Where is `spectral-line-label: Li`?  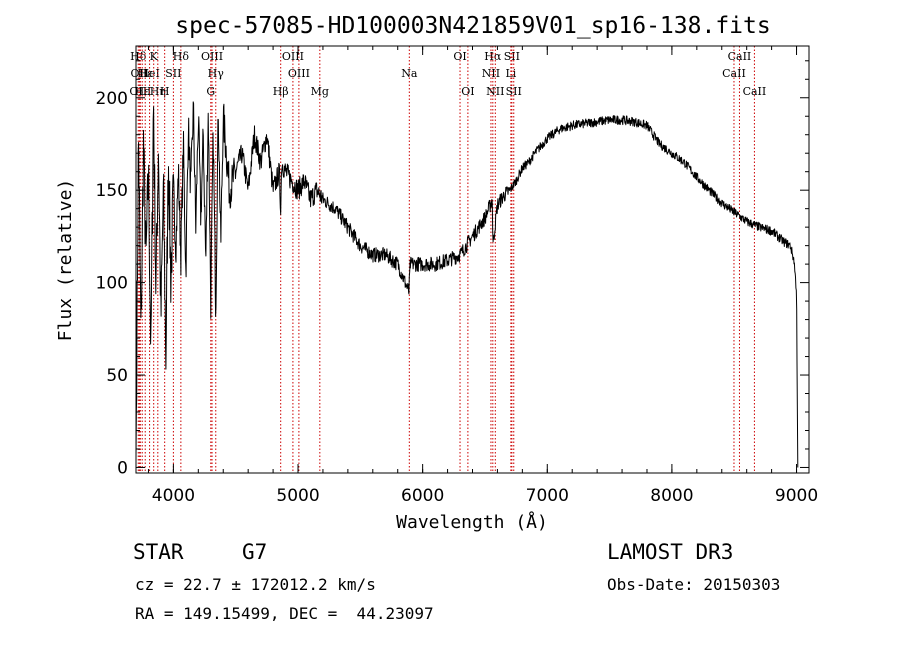
spectral-line-label: Li is located at coordinates (510, 73).